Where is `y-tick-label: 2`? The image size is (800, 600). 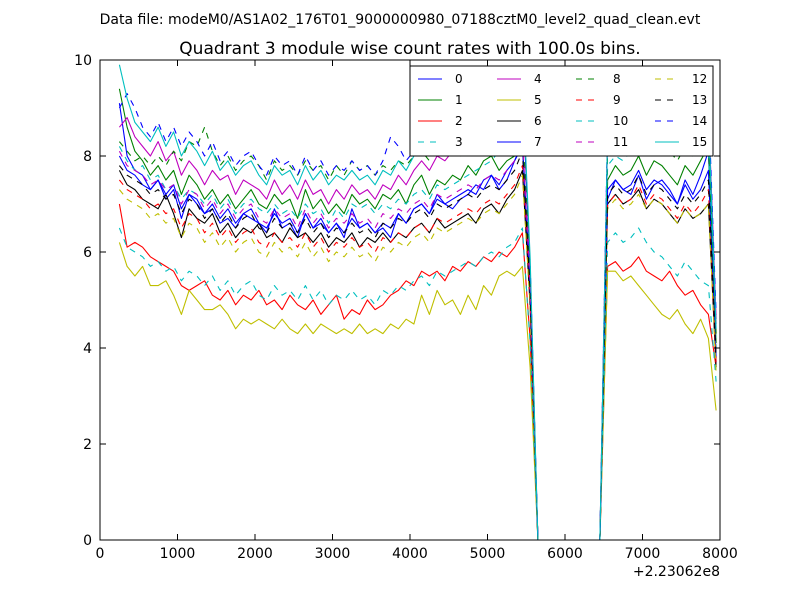 y-tick-label: 2 is located at coordinates (87, 445).